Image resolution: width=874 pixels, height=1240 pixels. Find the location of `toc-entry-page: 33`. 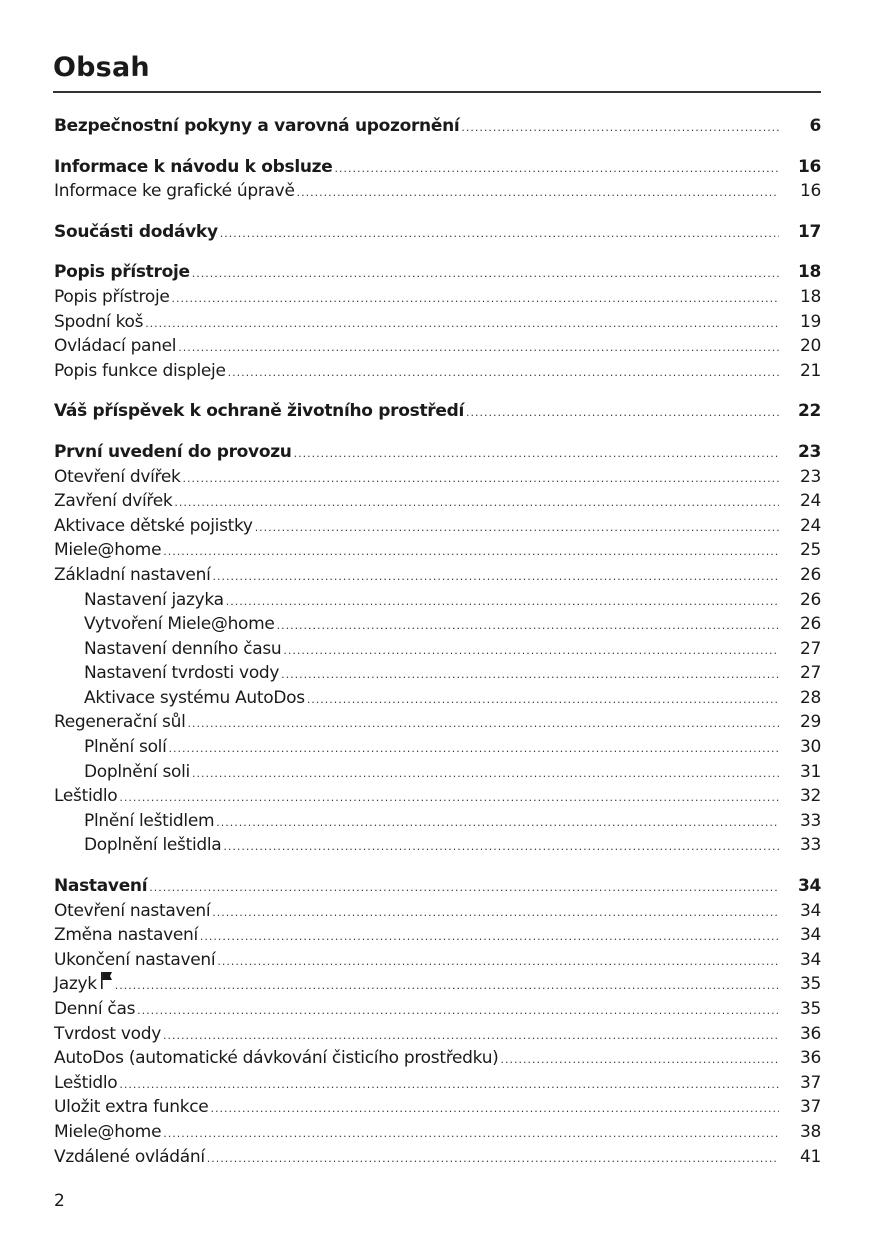

toc-entry-page: 33 is located at coordinates (810, 845).